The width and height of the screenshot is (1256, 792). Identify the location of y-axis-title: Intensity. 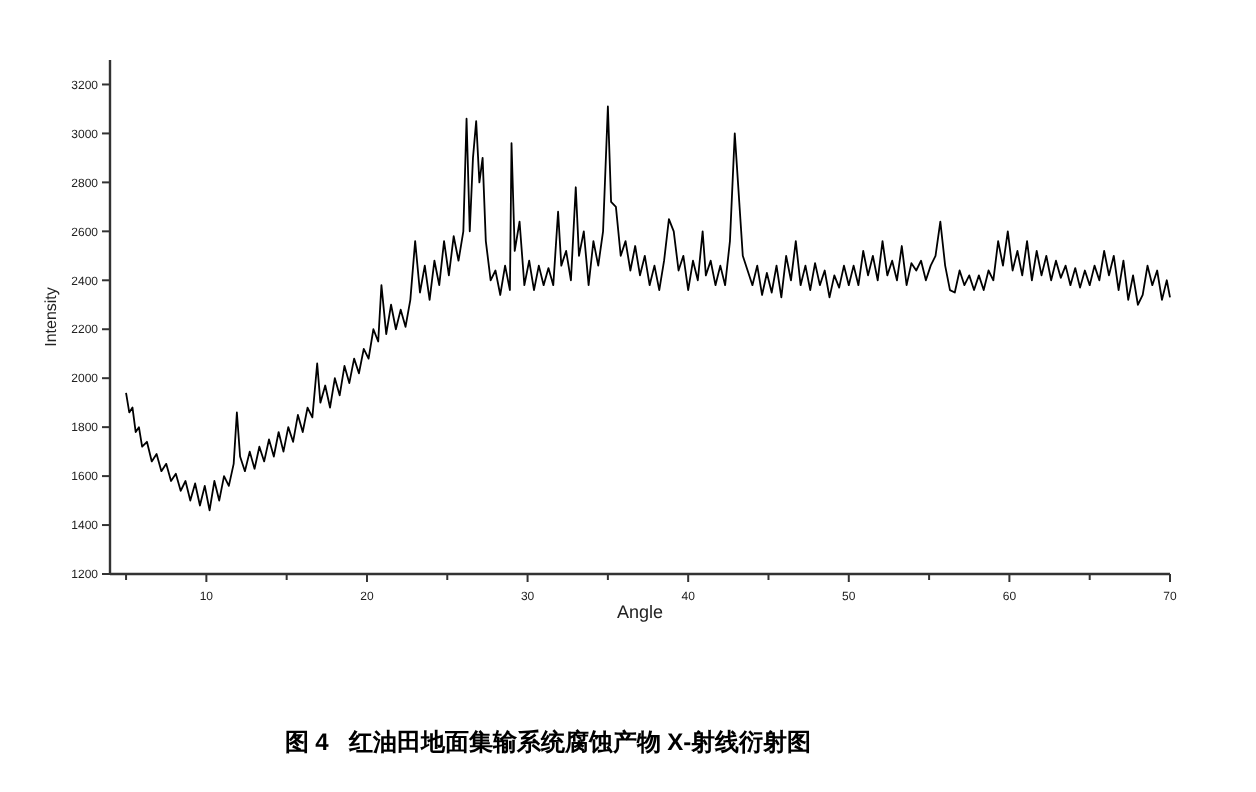
(51, 317).